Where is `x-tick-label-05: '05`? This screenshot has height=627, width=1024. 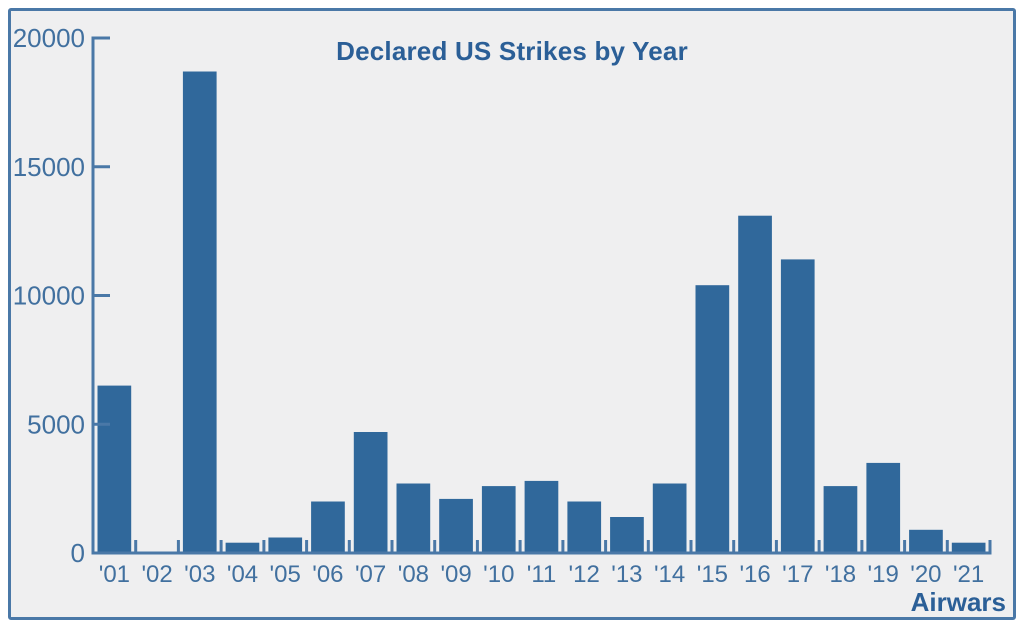
x-tick-label-05: '05 is located at coordinates (285, 574).